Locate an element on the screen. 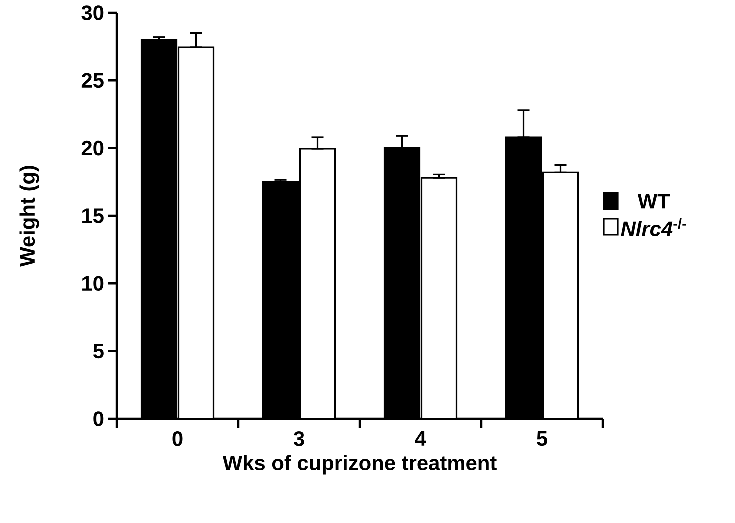 This screenshot has width=735, height=523. x-tick-label: 3 is located at coordinates (299, 439).